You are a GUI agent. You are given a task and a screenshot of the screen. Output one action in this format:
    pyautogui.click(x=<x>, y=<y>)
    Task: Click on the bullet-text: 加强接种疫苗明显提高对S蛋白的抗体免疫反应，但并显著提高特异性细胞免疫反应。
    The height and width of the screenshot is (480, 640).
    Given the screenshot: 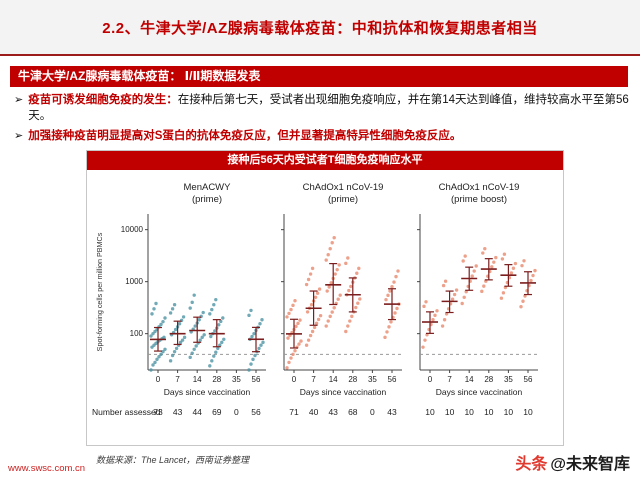 What is the action you would take?
    pyautogui.click(x=244, y=137)
    